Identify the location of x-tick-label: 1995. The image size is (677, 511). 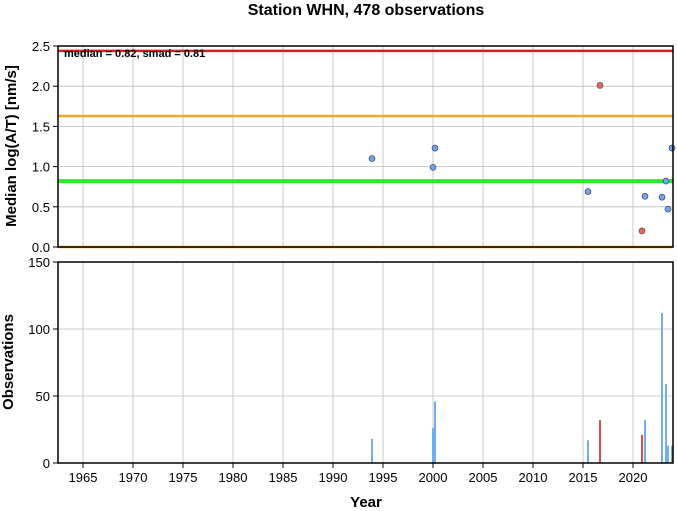
(383, 477).